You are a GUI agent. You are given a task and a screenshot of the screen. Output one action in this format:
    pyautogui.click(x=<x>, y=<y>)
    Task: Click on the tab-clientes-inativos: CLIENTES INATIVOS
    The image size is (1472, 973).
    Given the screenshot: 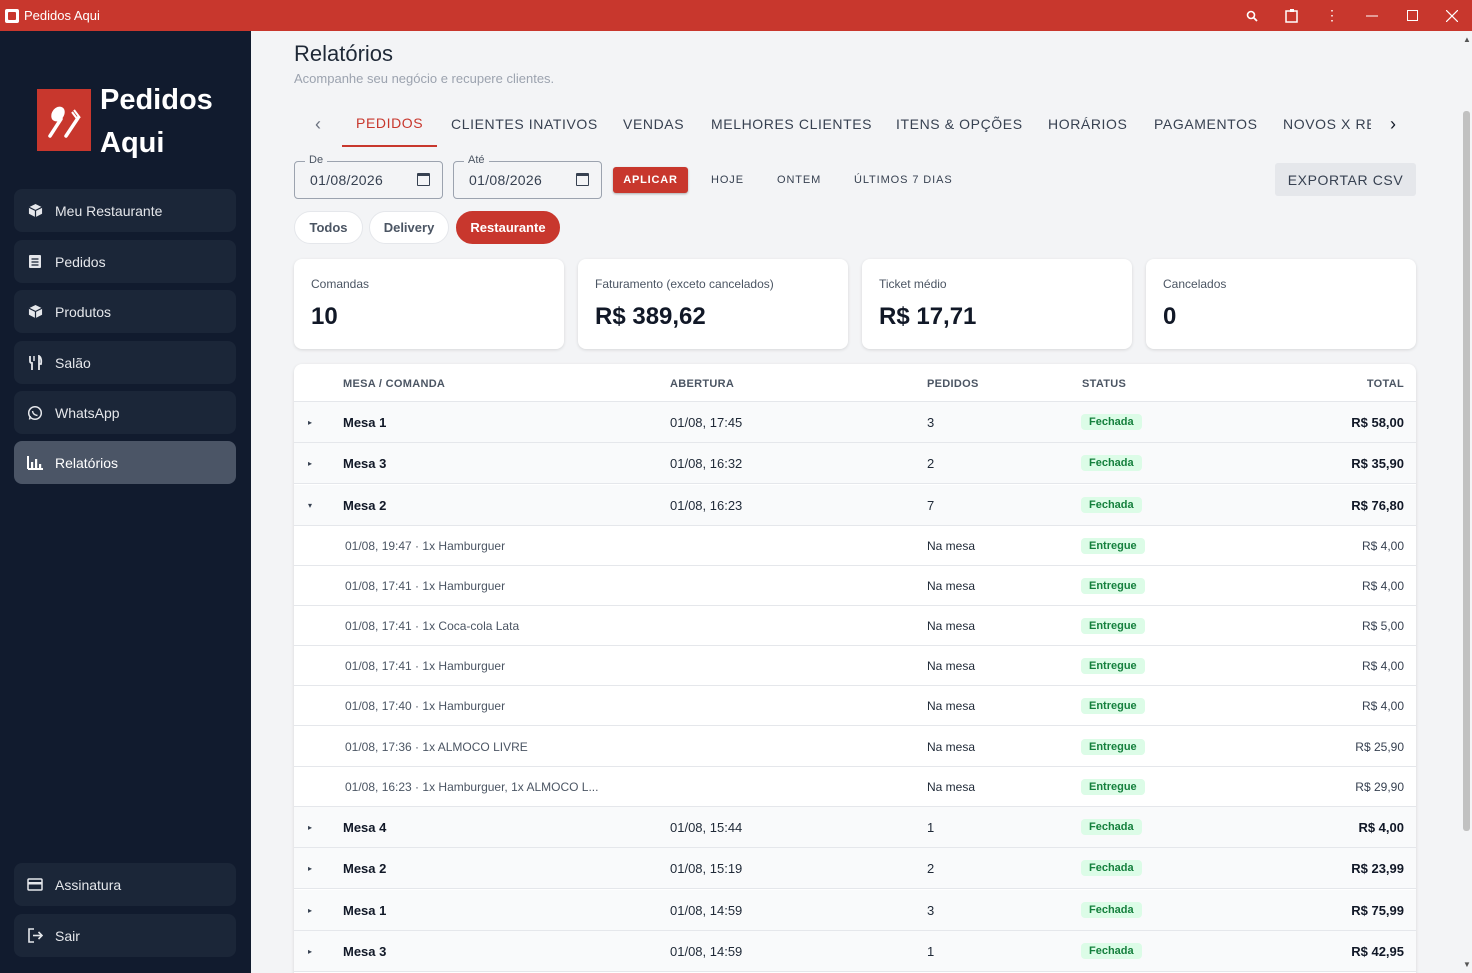 What is the action you would take?
    pyautogui.click(x=524, y=124)
    